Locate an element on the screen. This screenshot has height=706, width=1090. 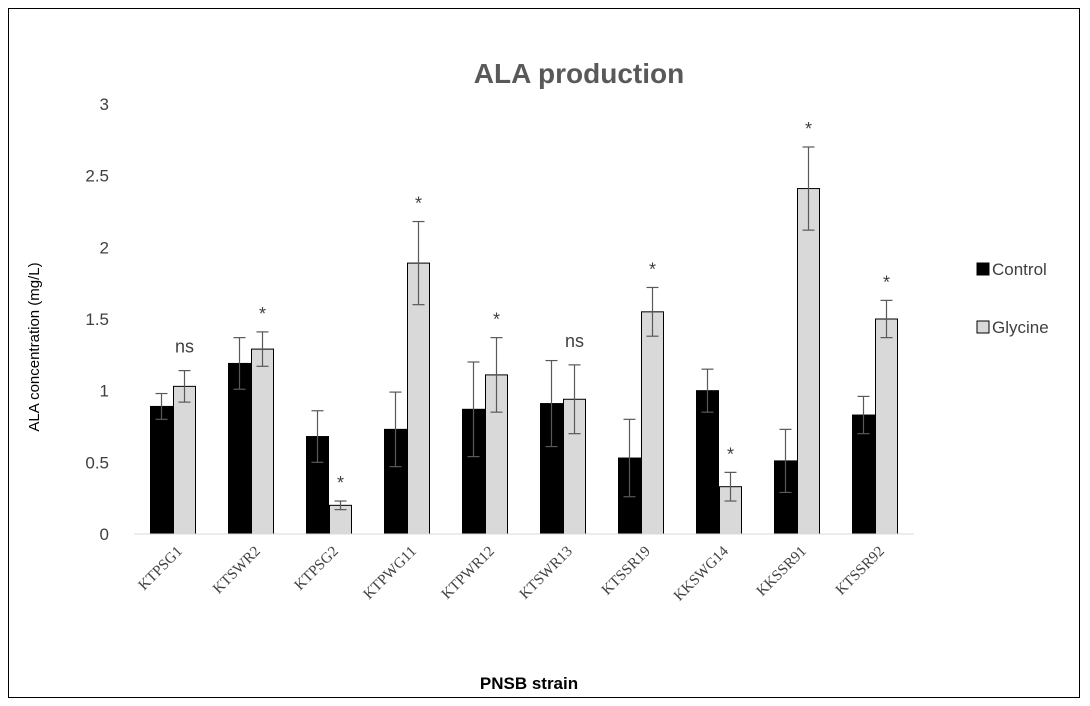
y-tick-label: 3 is located at coordinates (104, 104).